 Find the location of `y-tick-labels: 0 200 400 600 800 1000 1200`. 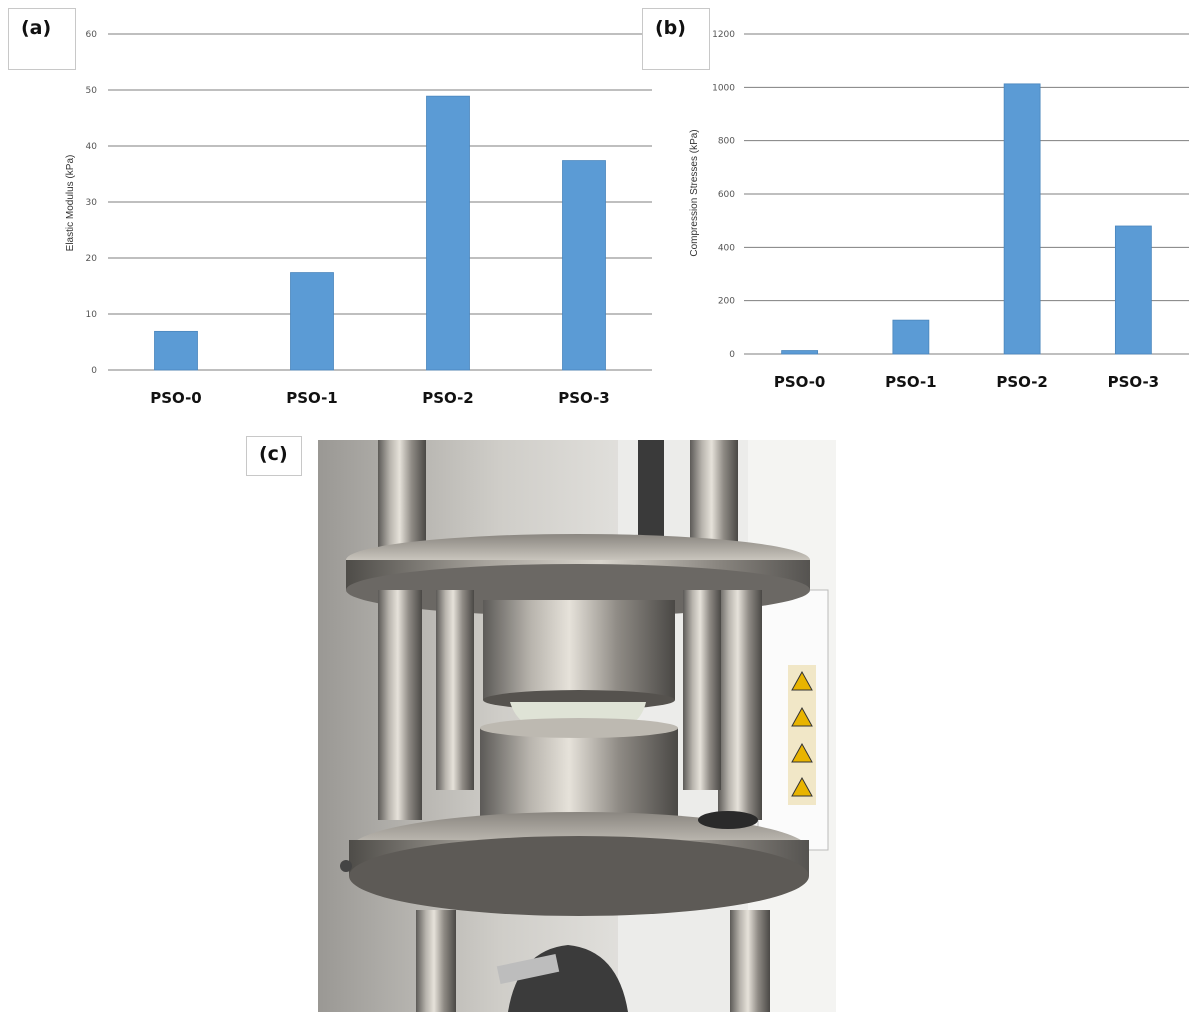

y-tick-labels: 0 200 400 600 800 1000 1200 is located at coordinates (723, 195).